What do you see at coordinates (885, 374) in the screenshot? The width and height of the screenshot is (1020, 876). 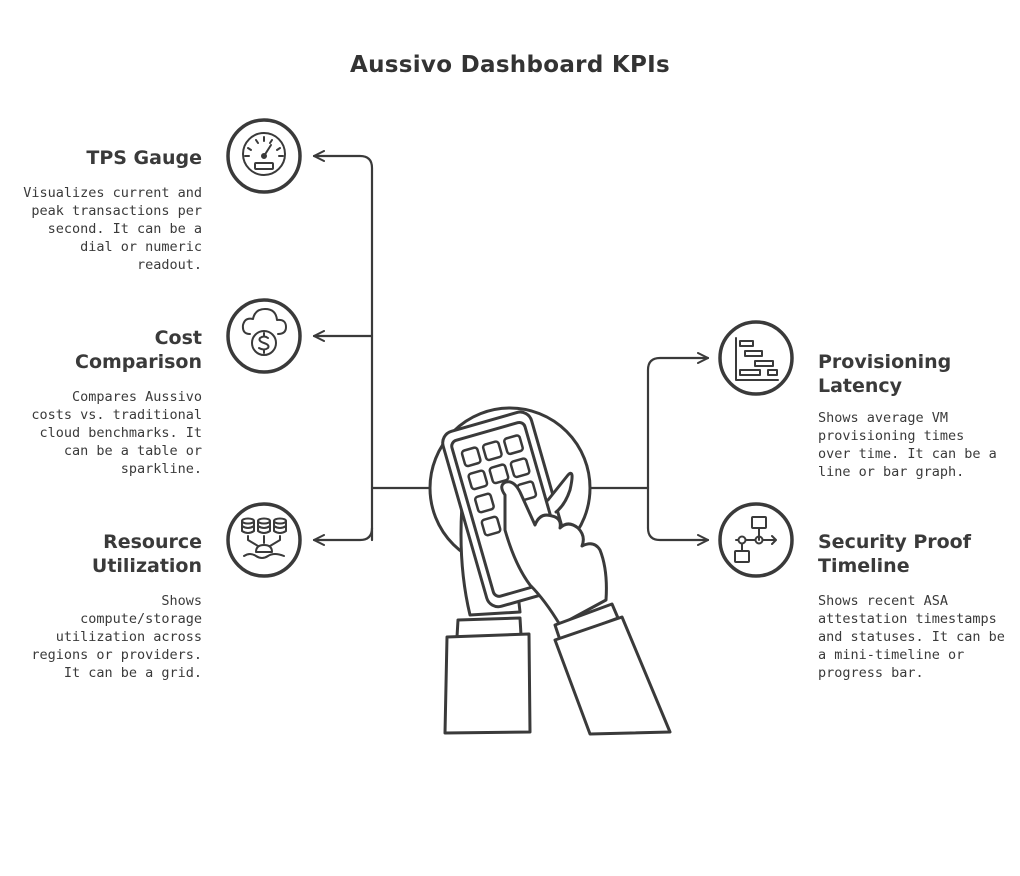 I see `provisioning-latency-heading: Provisioning Latency` at bounding box center [885, 374].